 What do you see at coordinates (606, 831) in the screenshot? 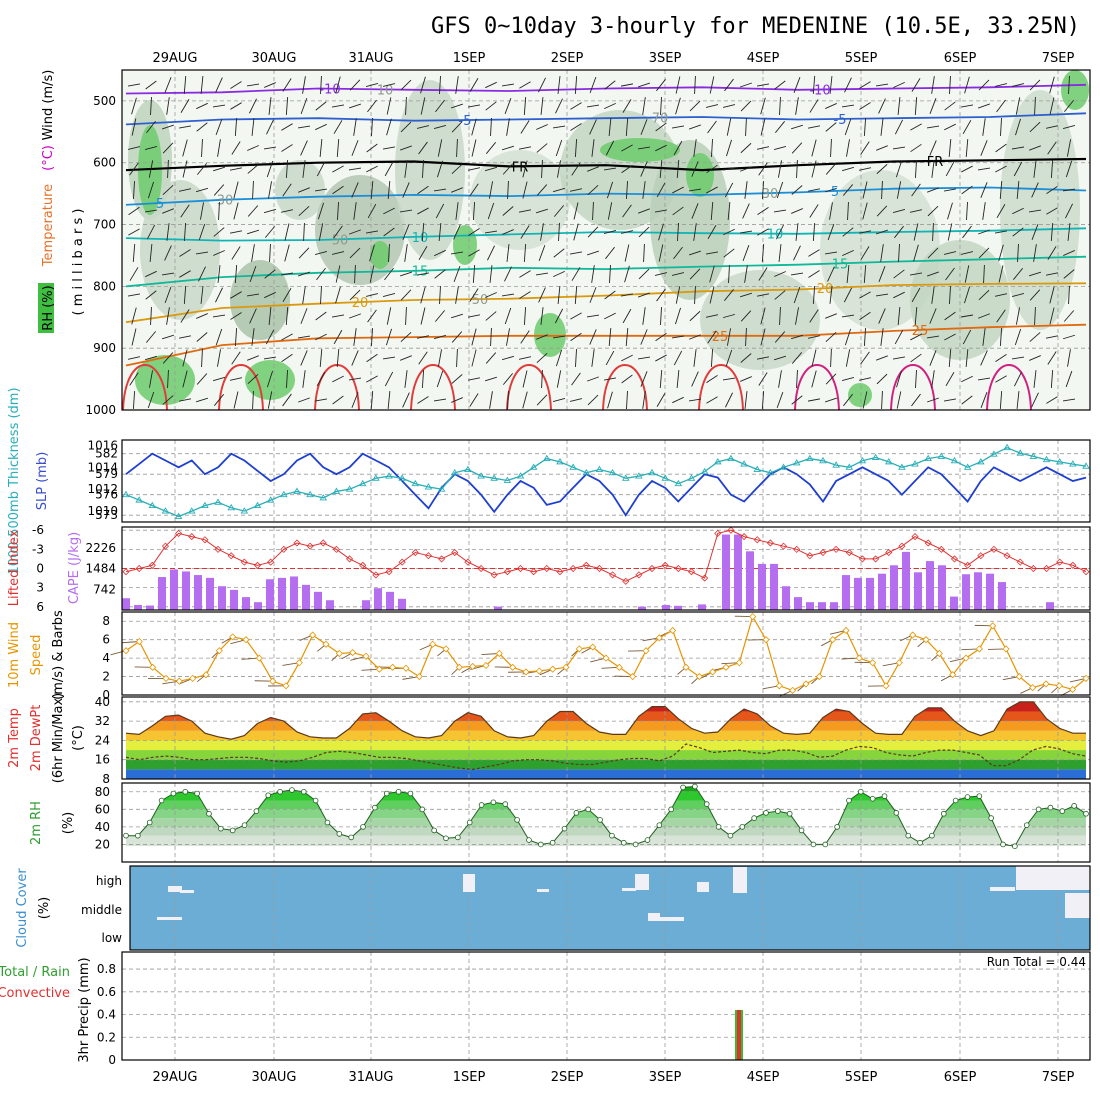
I see `rh-band` at bounding box center [606, 831].